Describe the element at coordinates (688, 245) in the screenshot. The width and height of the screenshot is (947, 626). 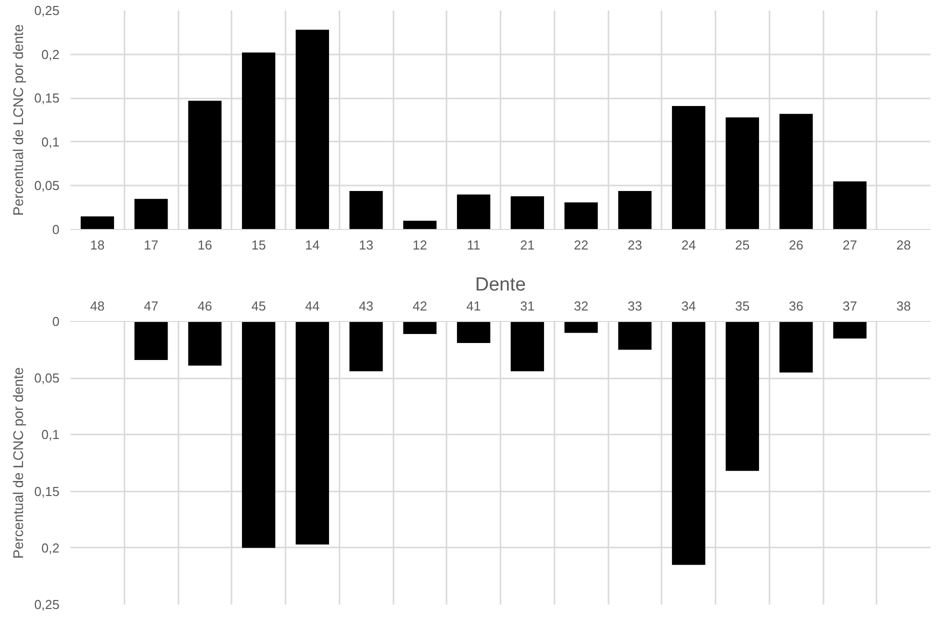
I see `x-tick-label: 24` at that location.